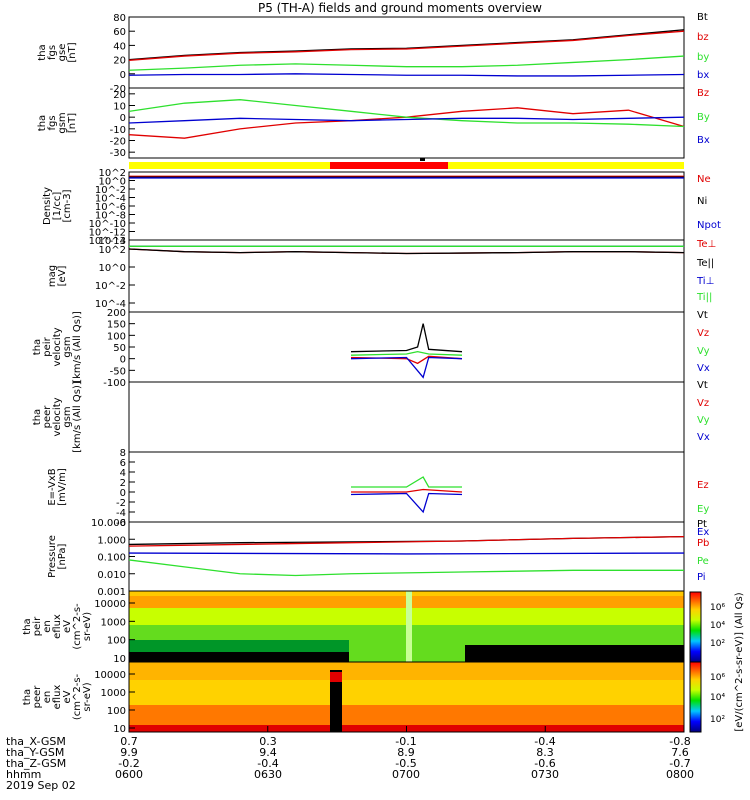  What do you see at coordinates (405, 741) in the screenshot?
I see `tick-x-gsm: -0.1` at bounding box center [405, 741].